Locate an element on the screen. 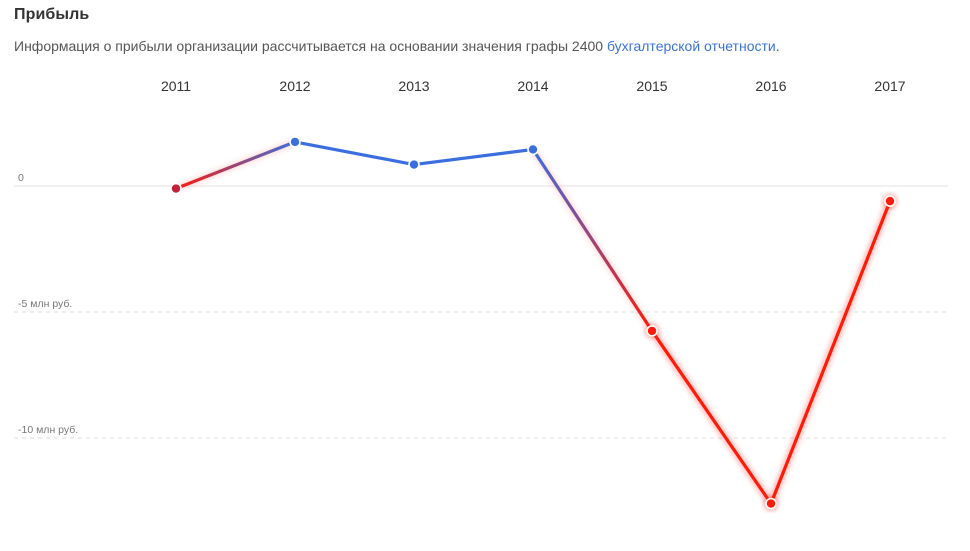  x-tick-label-2014: 2014 is located at coordinates (532, 86).